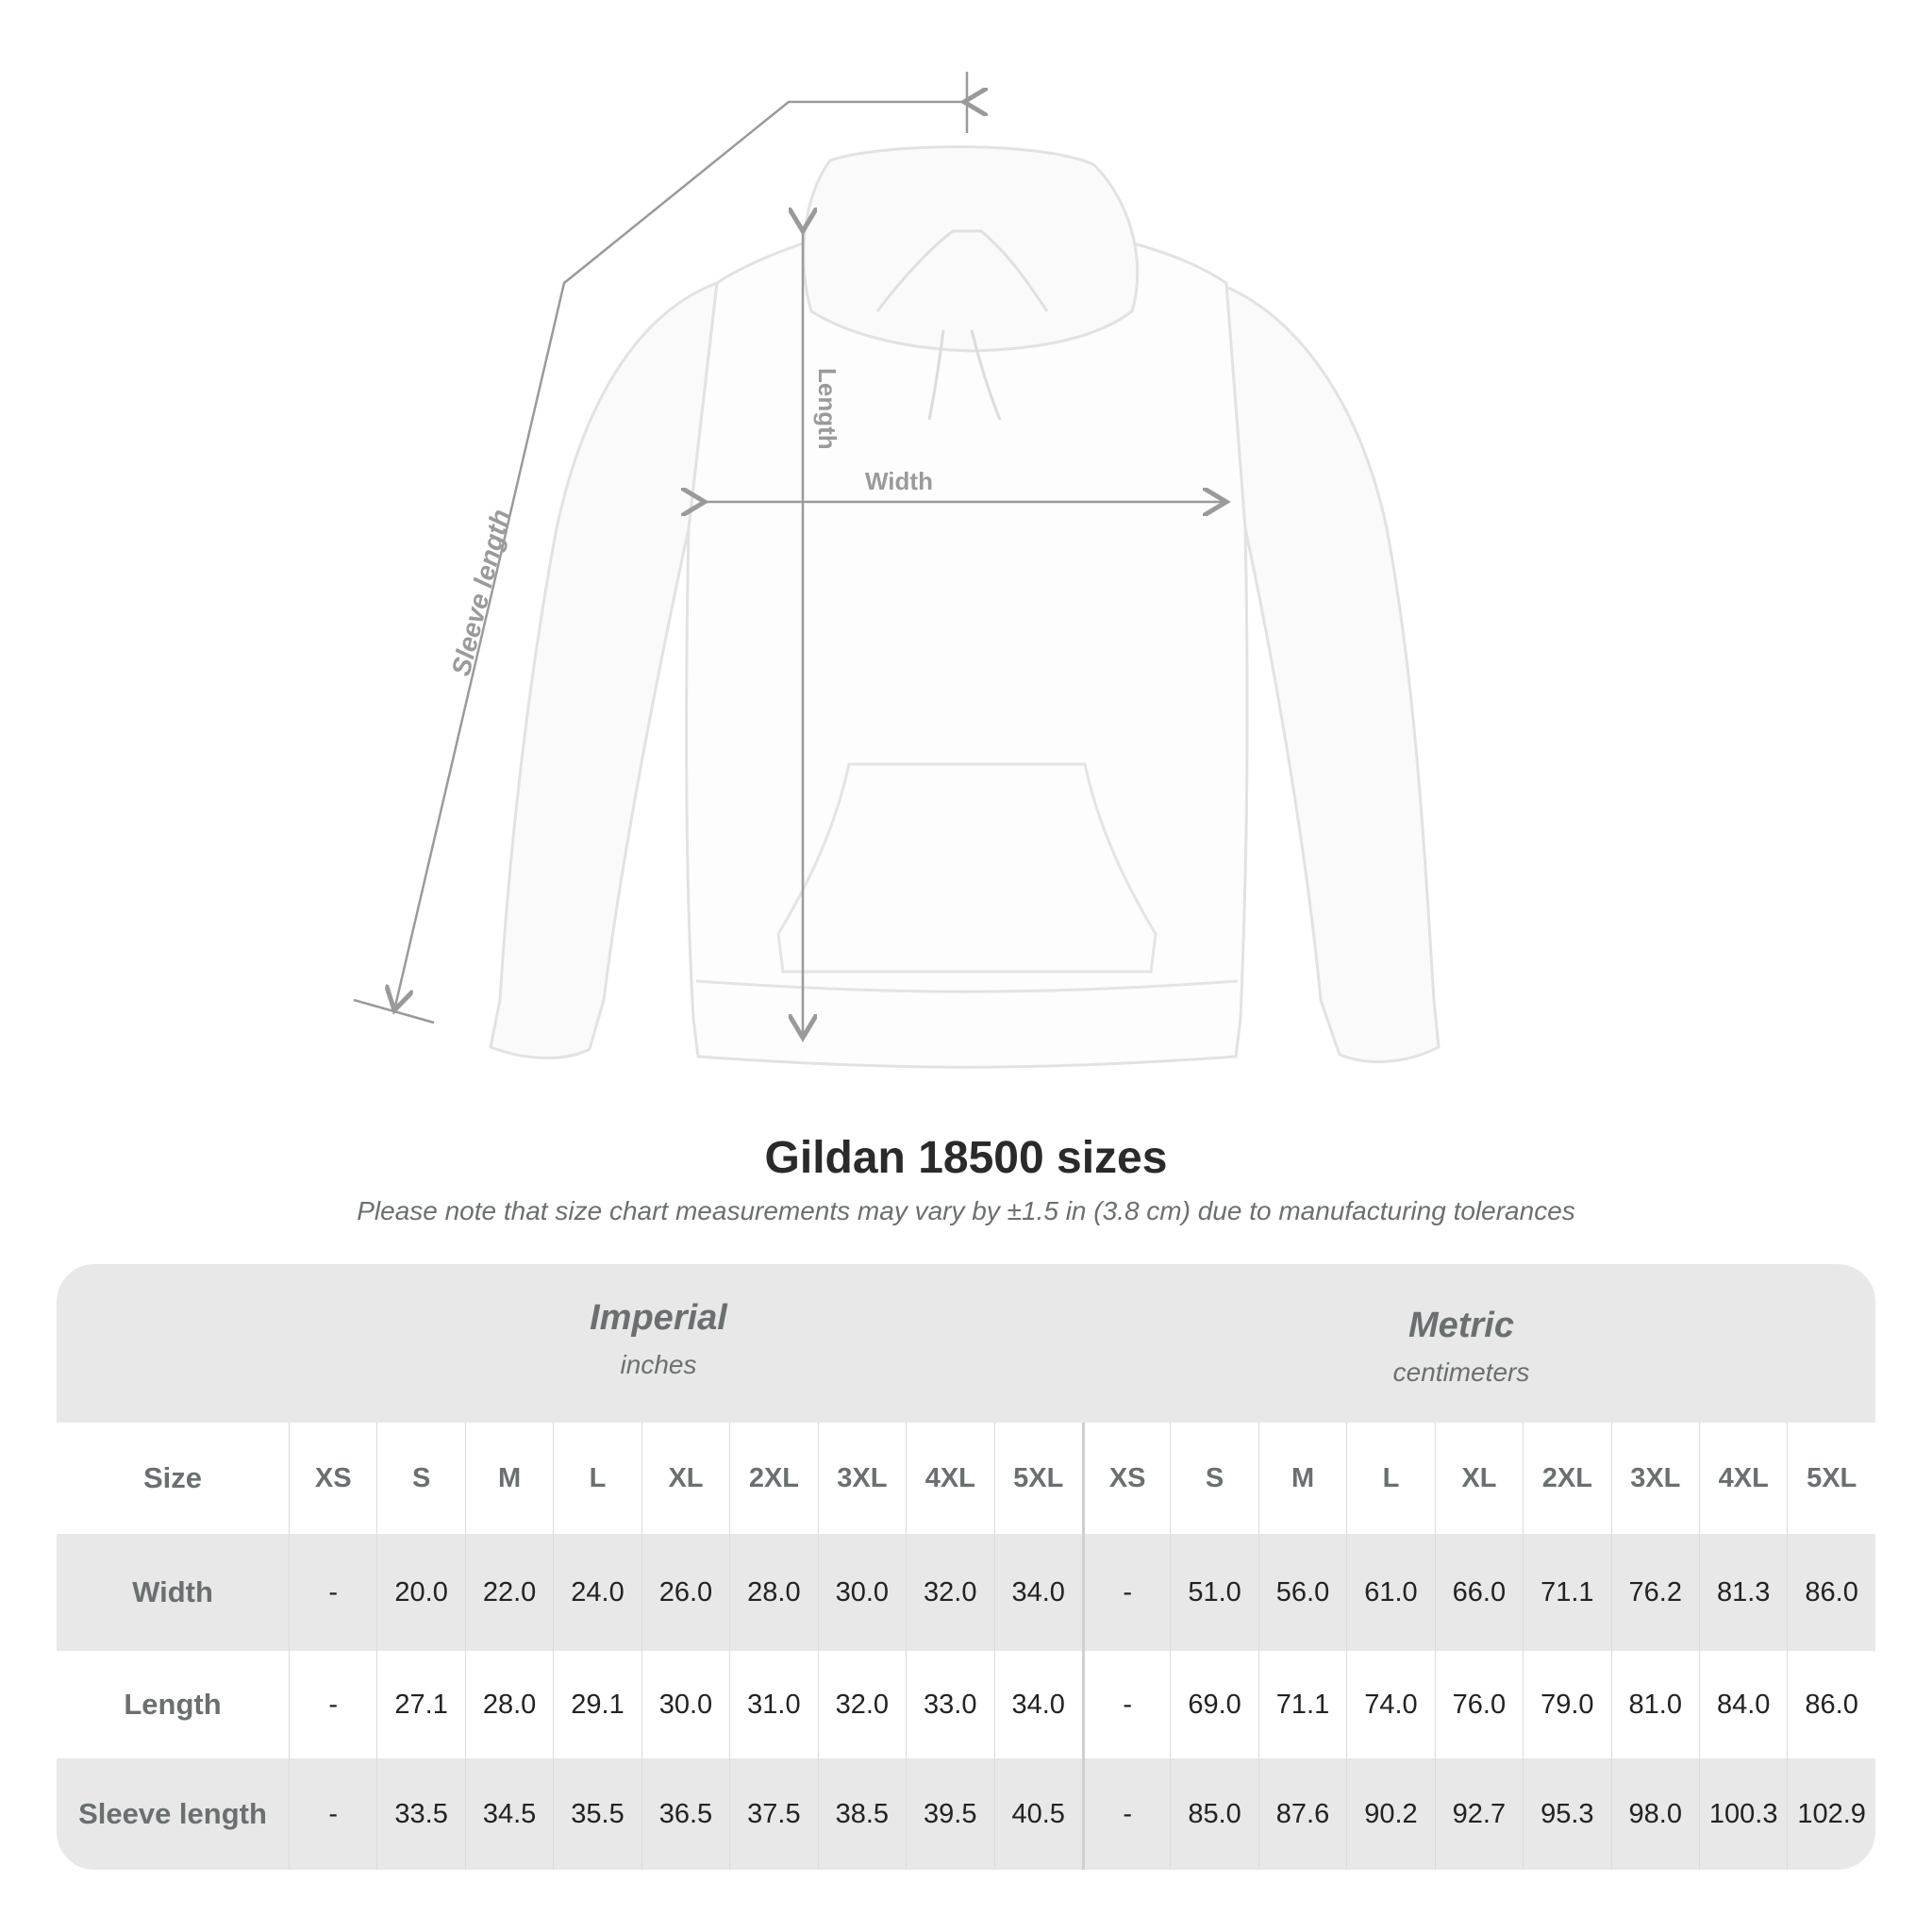 The height and width of the screenshot is (1932, 1932). Describe the element at coordinates (1390, 1478) in the screenshot. I see `size-metric-l: L` at that location.